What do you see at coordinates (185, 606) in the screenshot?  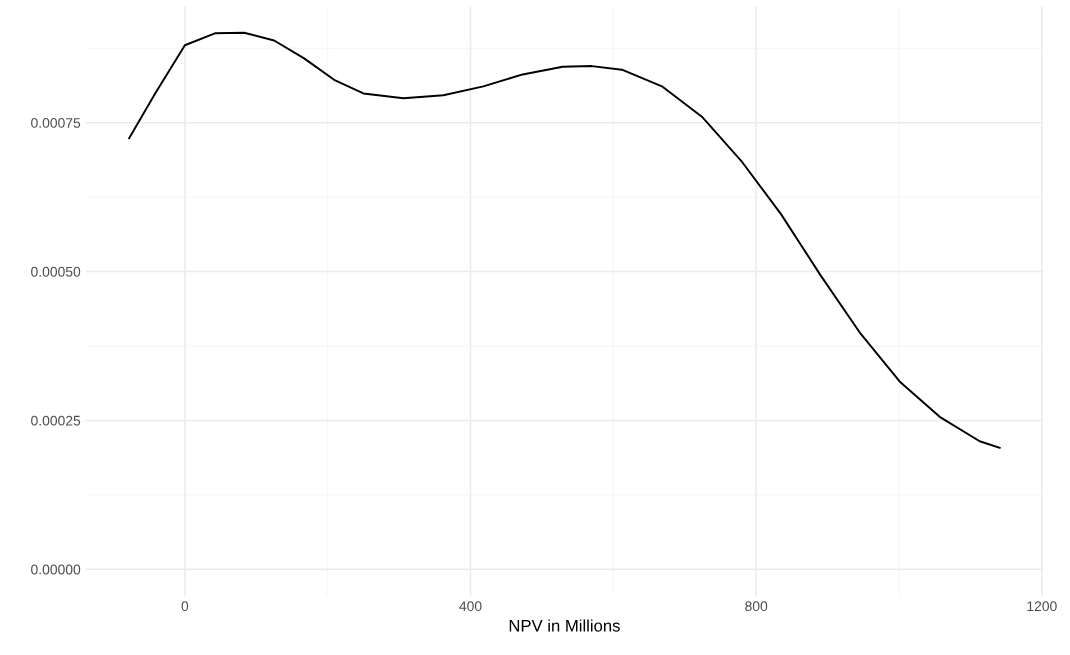 I see `x-tick-label: 0` at bounding box center [185, 606].